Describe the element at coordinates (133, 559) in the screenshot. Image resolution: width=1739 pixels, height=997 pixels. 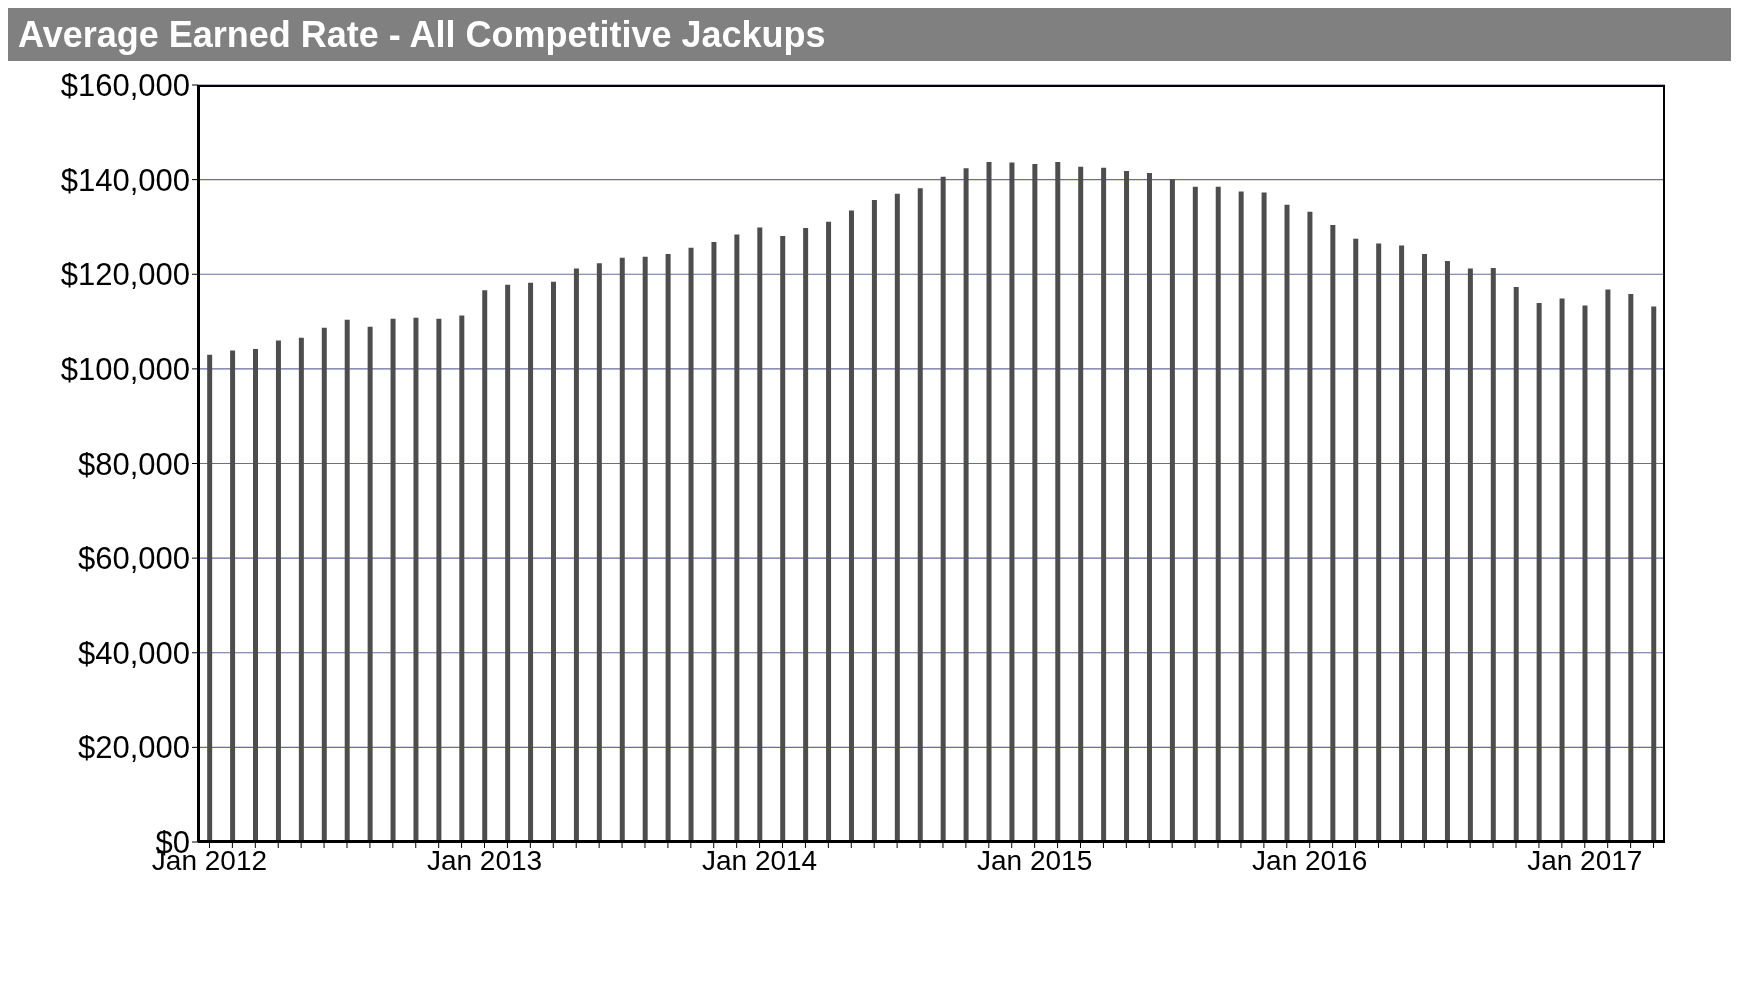
I see `y-tick-label: $60,000` at that location.